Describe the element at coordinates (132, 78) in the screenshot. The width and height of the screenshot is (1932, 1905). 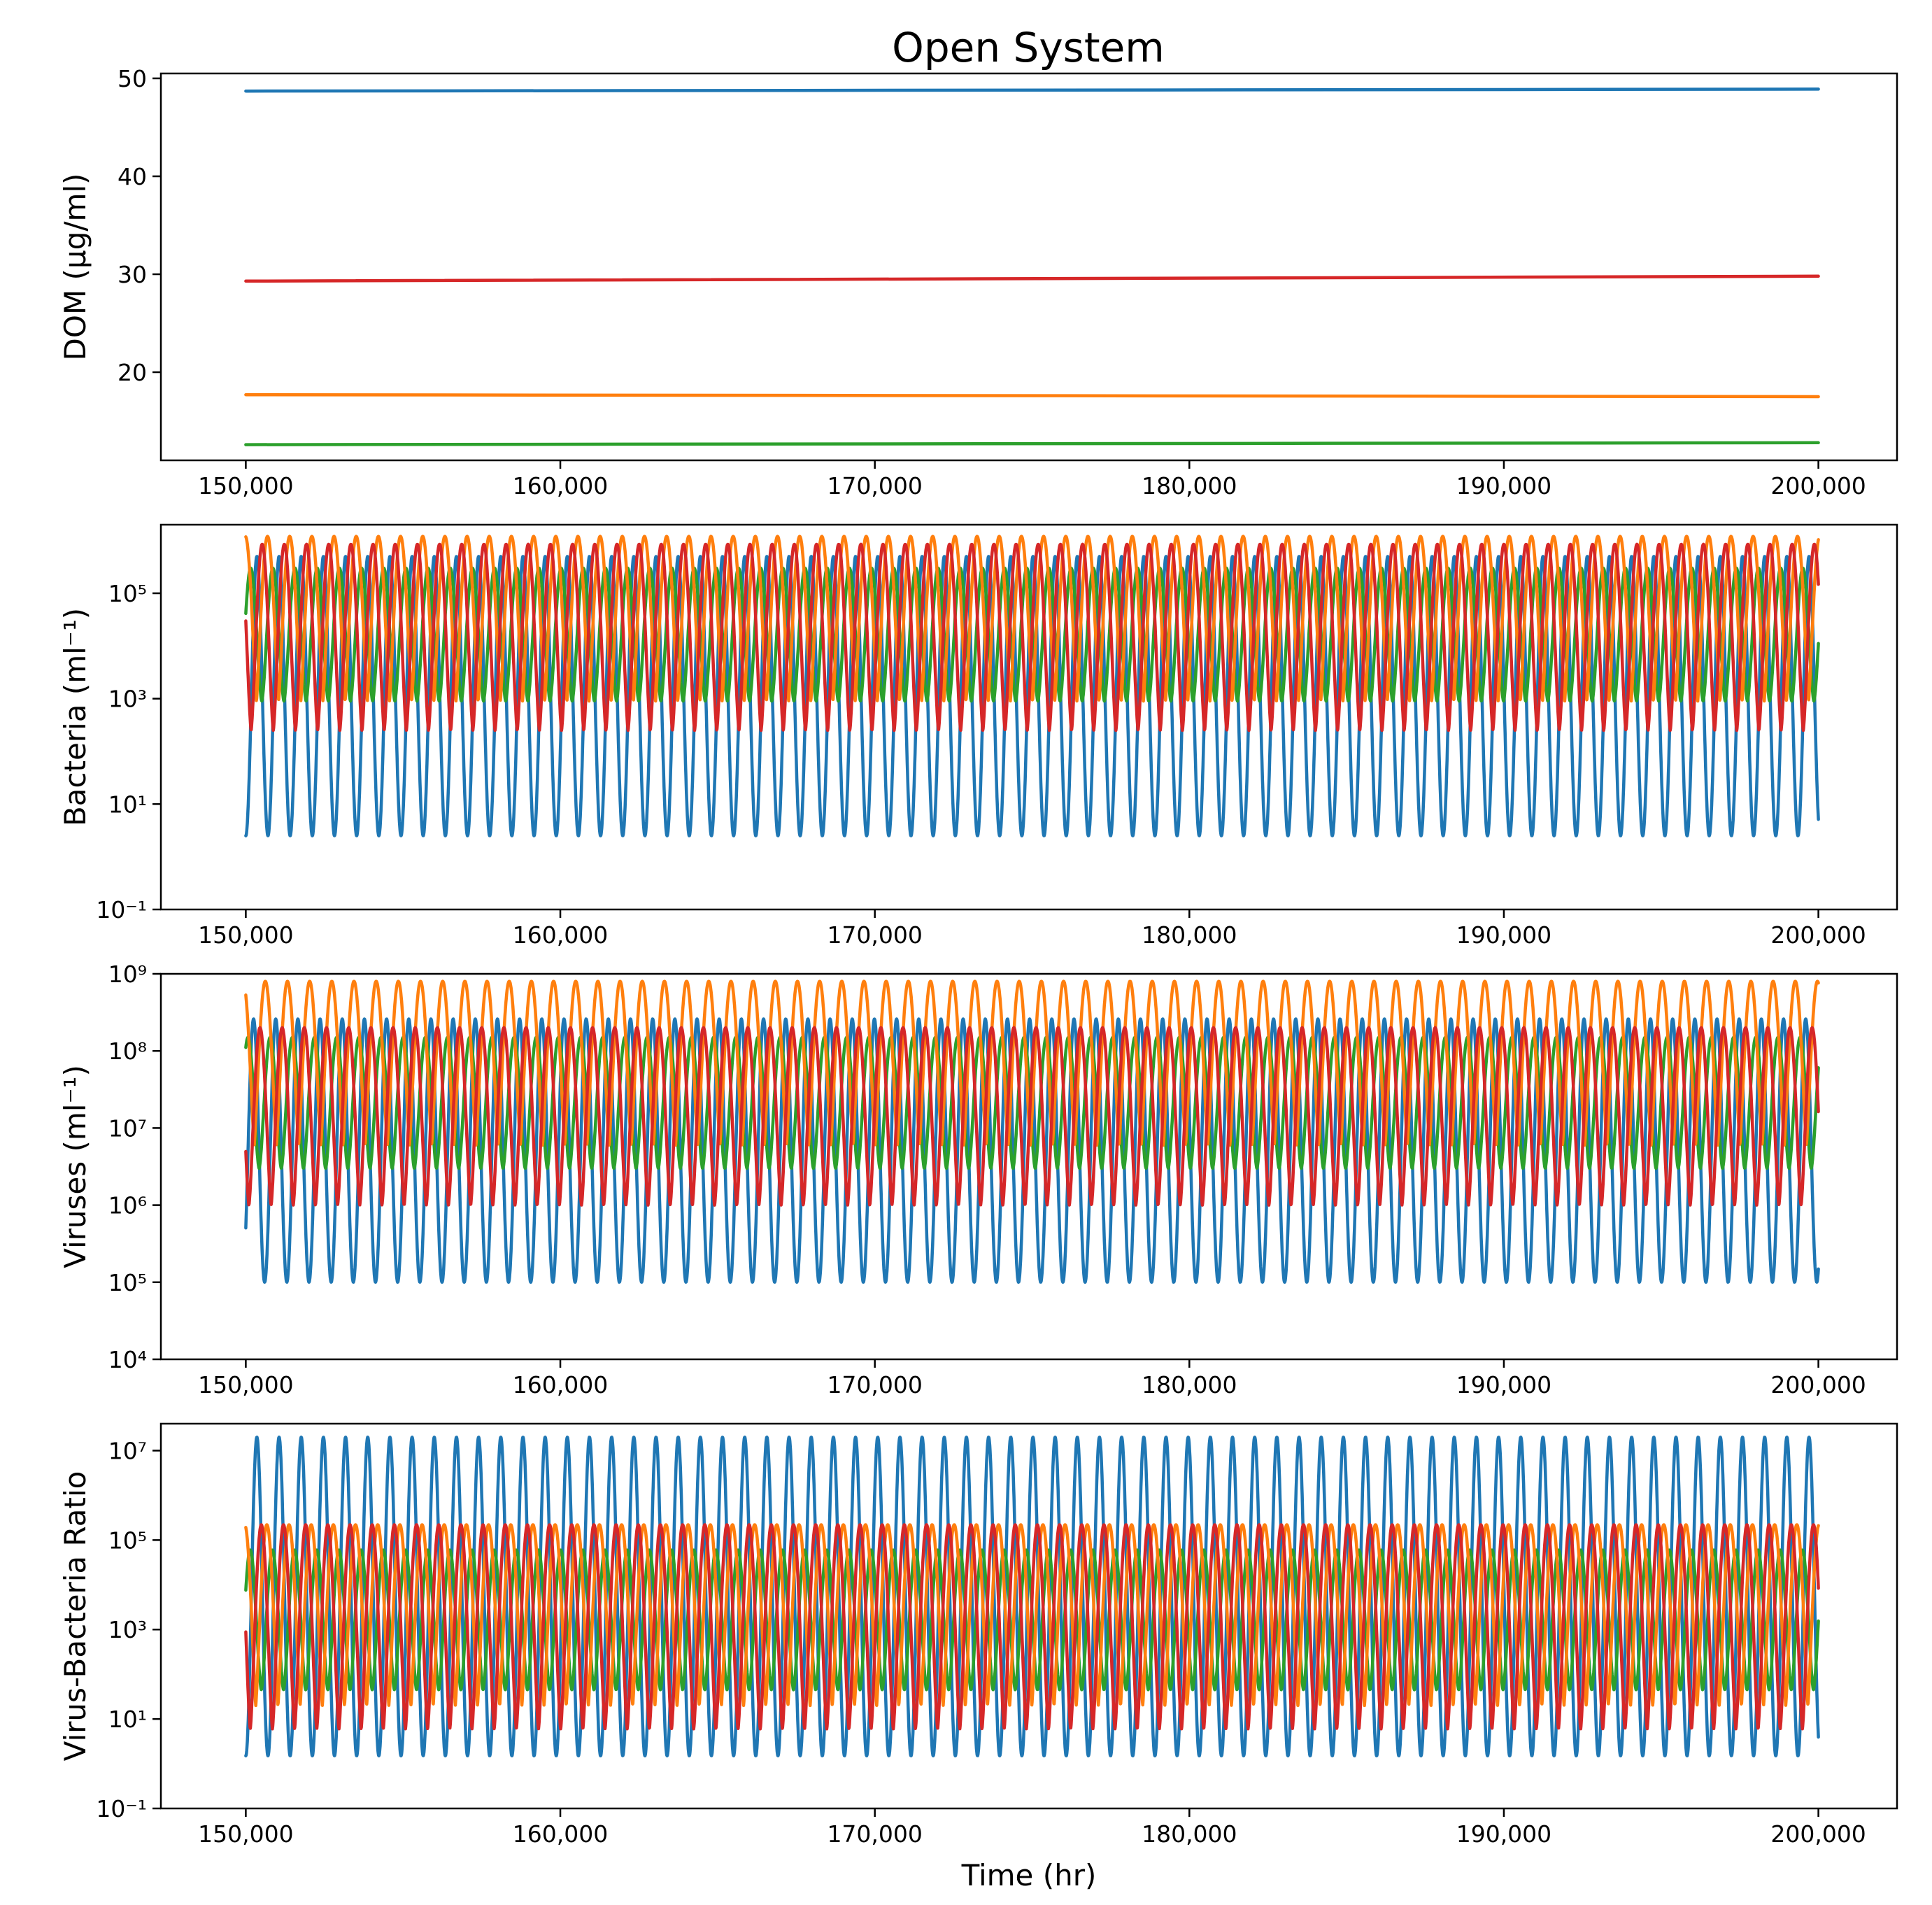
I see `y-tick-label: 50` at that location.